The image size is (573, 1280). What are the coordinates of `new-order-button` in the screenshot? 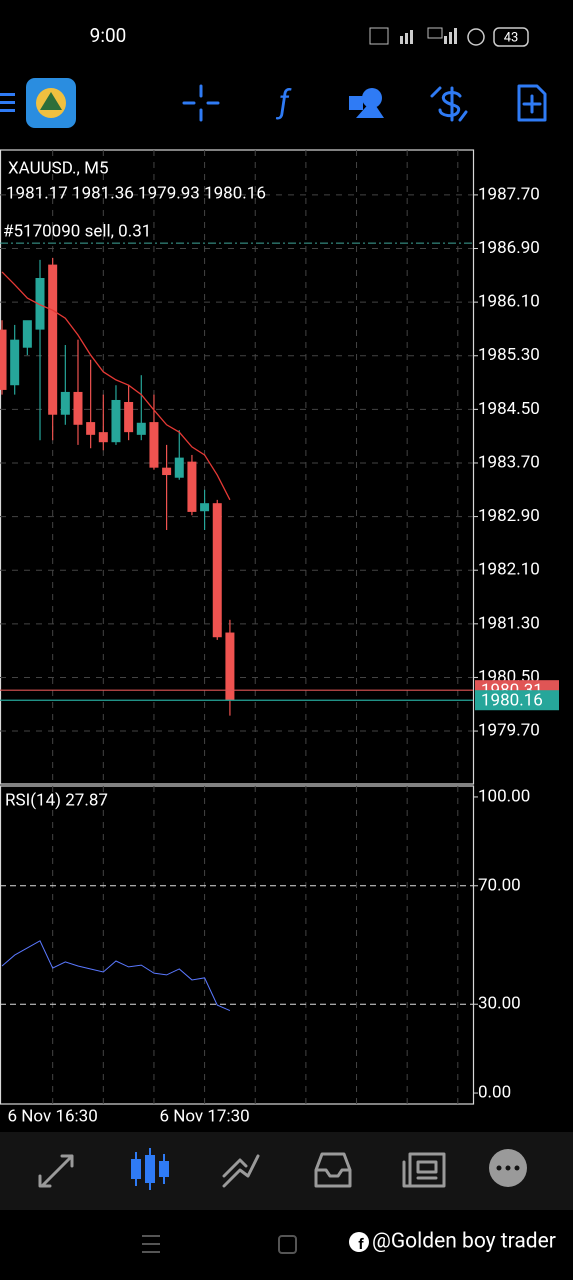 It's located at (532, 103).